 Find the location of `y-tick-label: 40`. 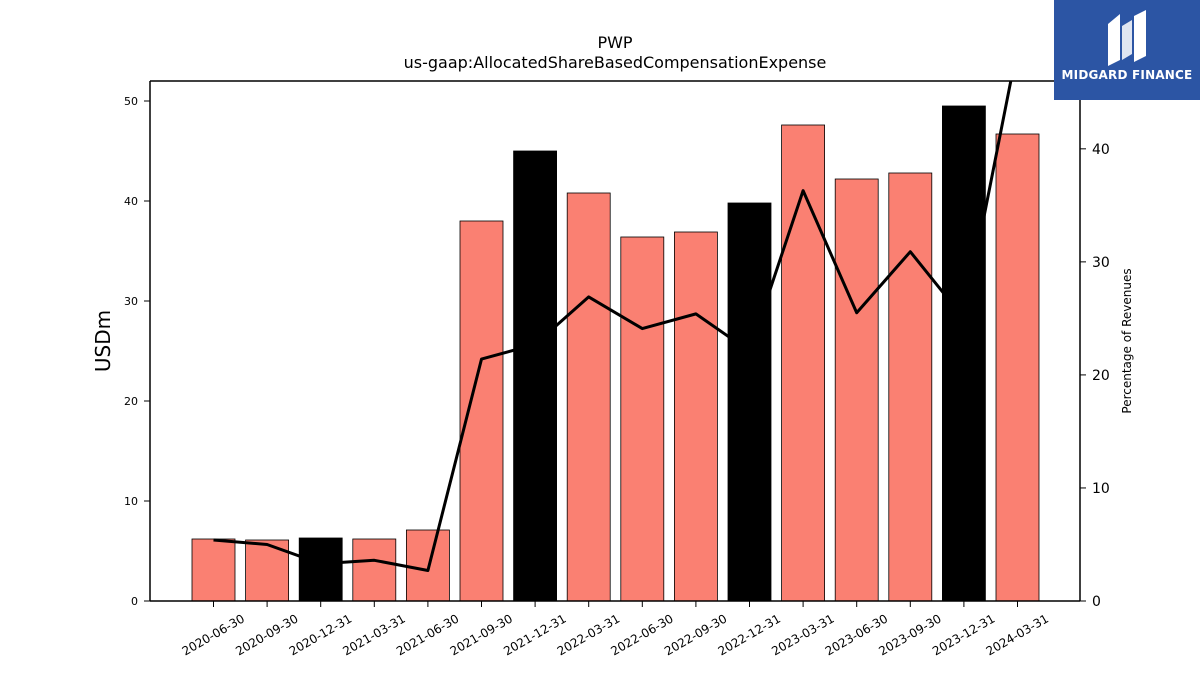

y-tick-label: 40 is located at coordinates (131, 201).